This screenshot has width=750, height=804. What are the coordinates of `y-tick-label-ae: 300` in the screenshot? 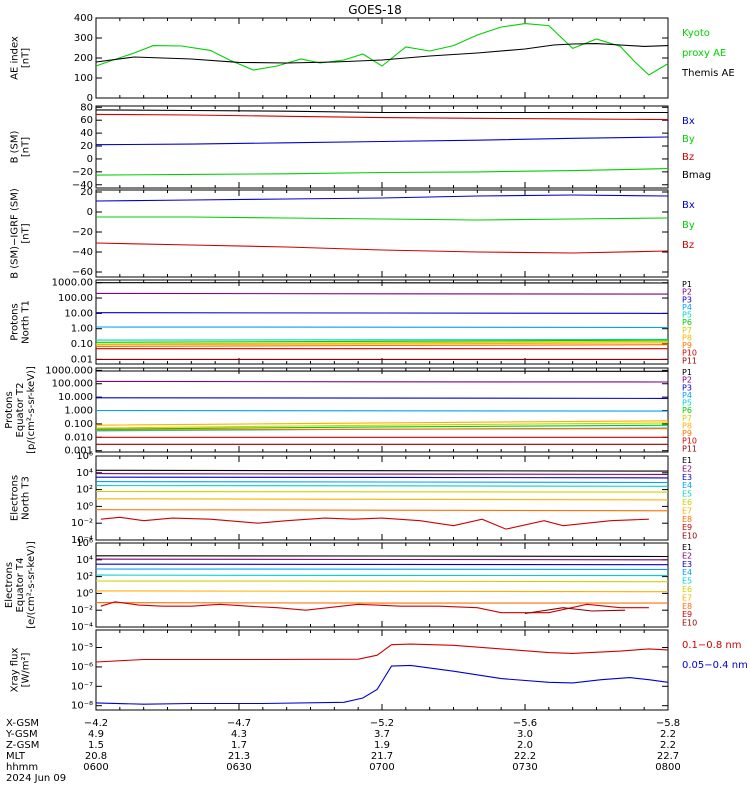 It's located at (83, 38).